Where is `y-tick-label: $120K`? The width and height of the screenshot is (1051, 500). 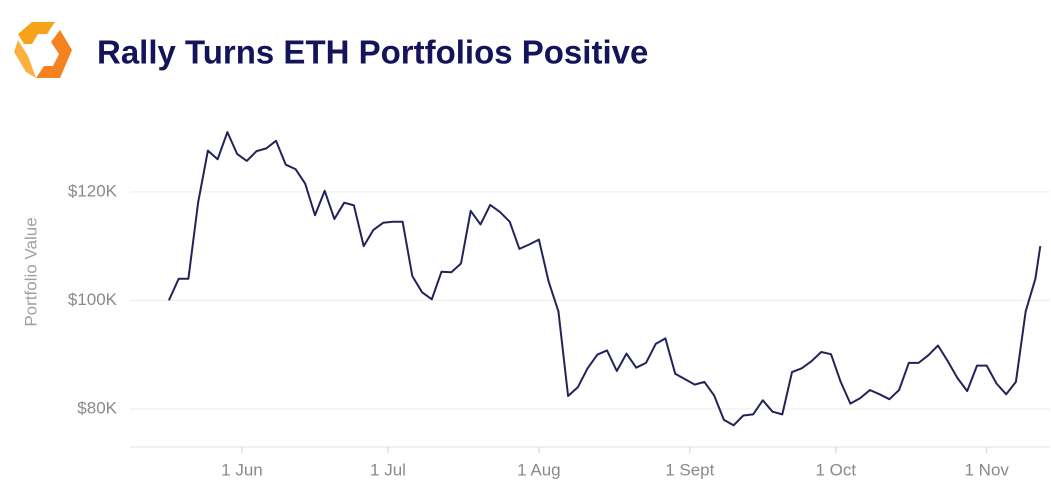 y-tick-label: $120K is located at coordinates (93, 190).